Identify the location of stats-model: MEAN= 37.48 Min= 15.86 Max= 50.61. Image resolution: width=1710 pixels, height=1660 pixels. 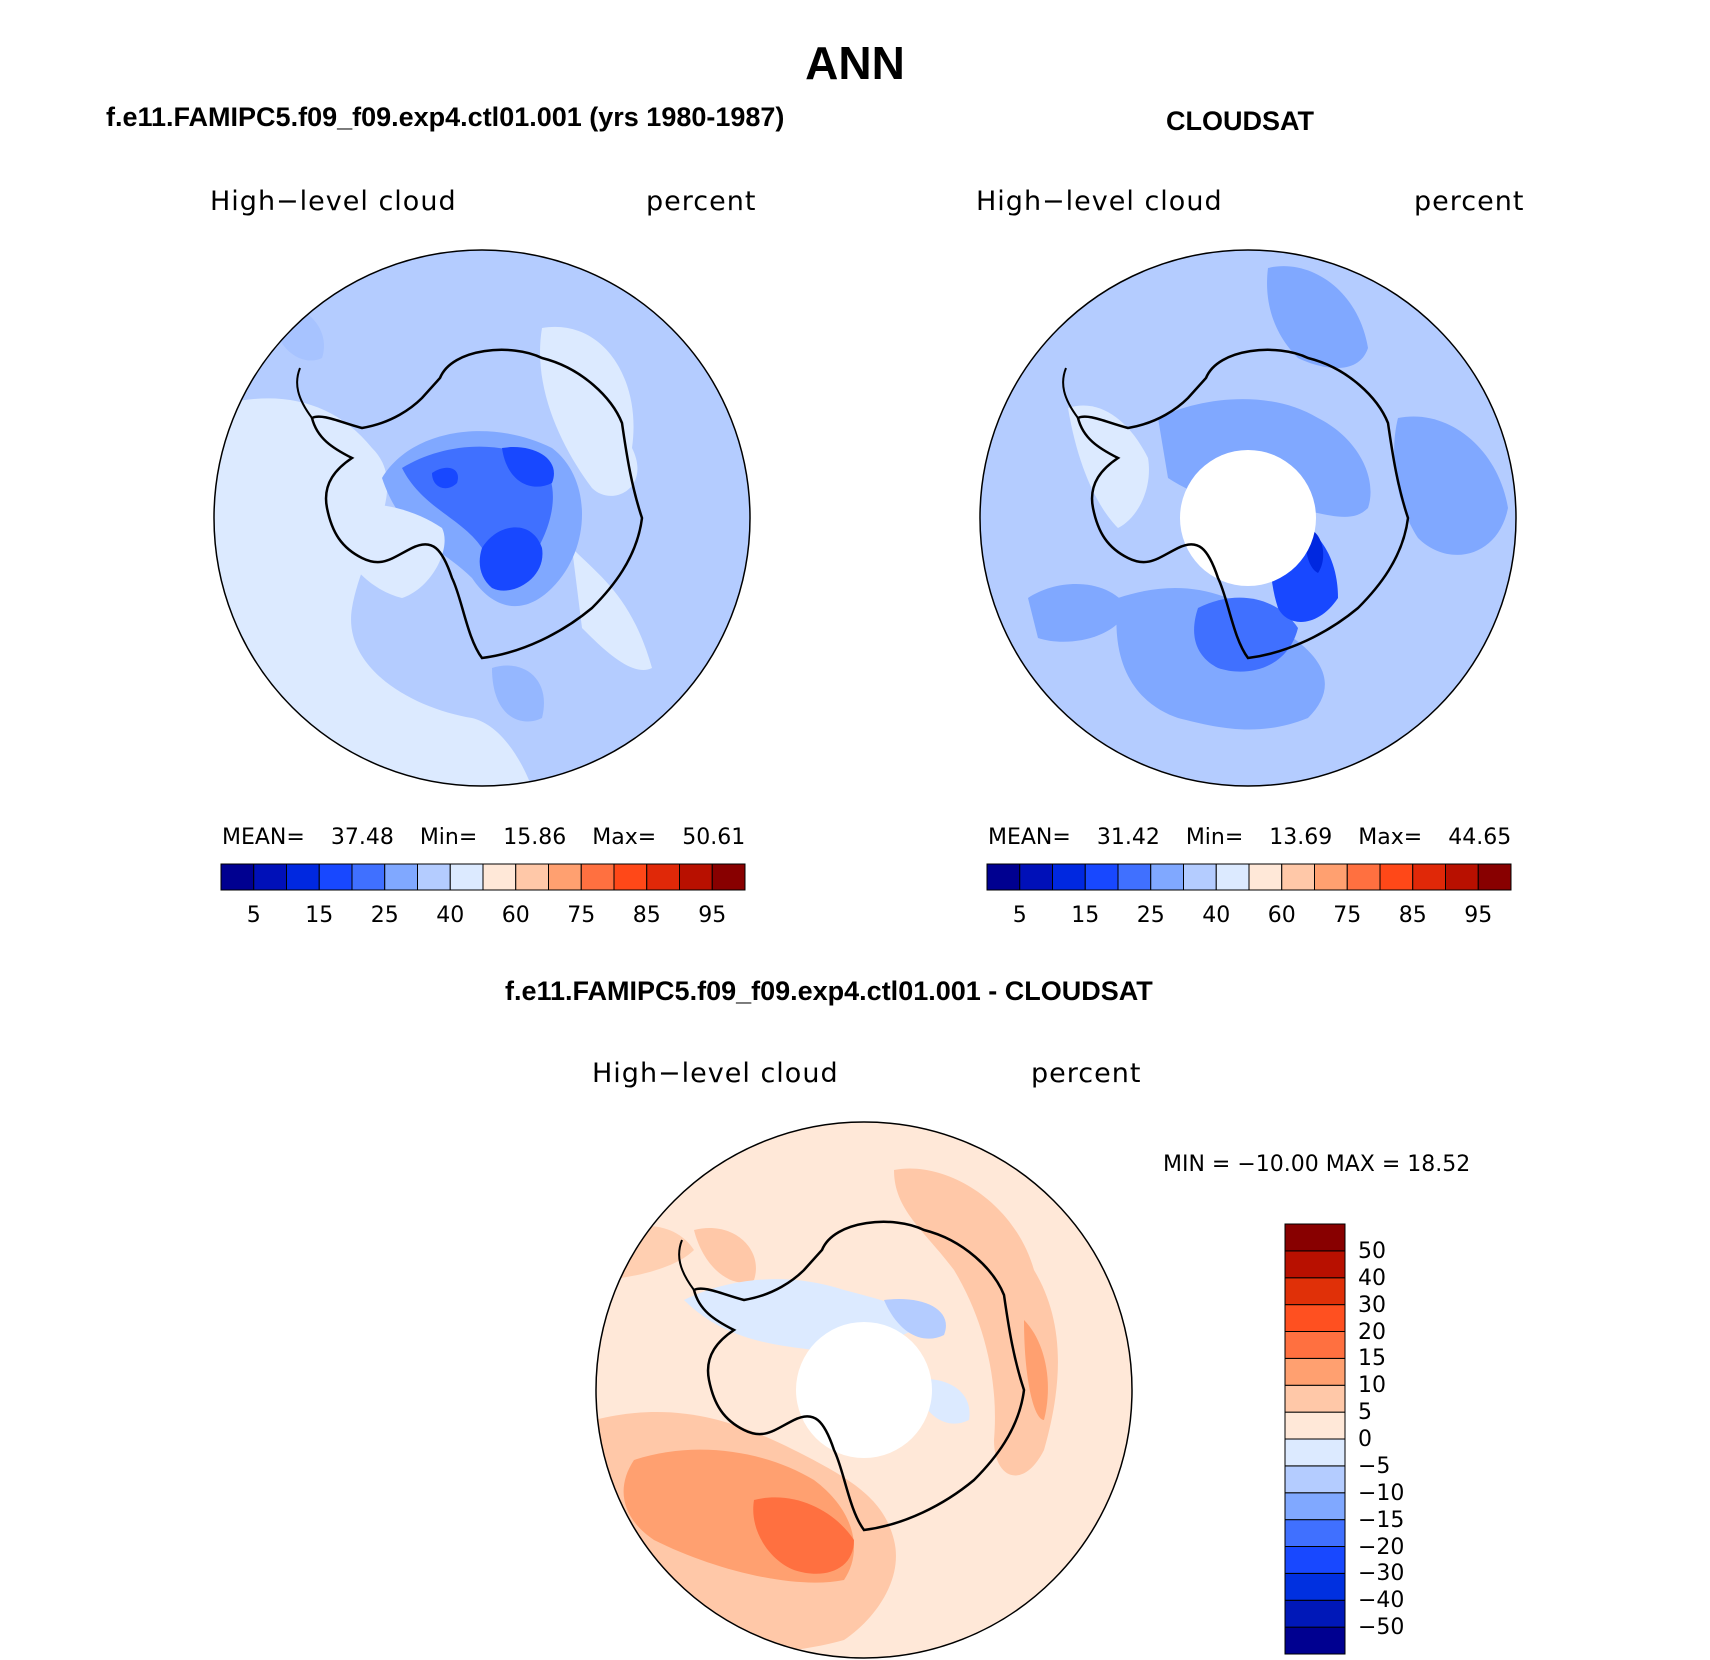
(483, 837).